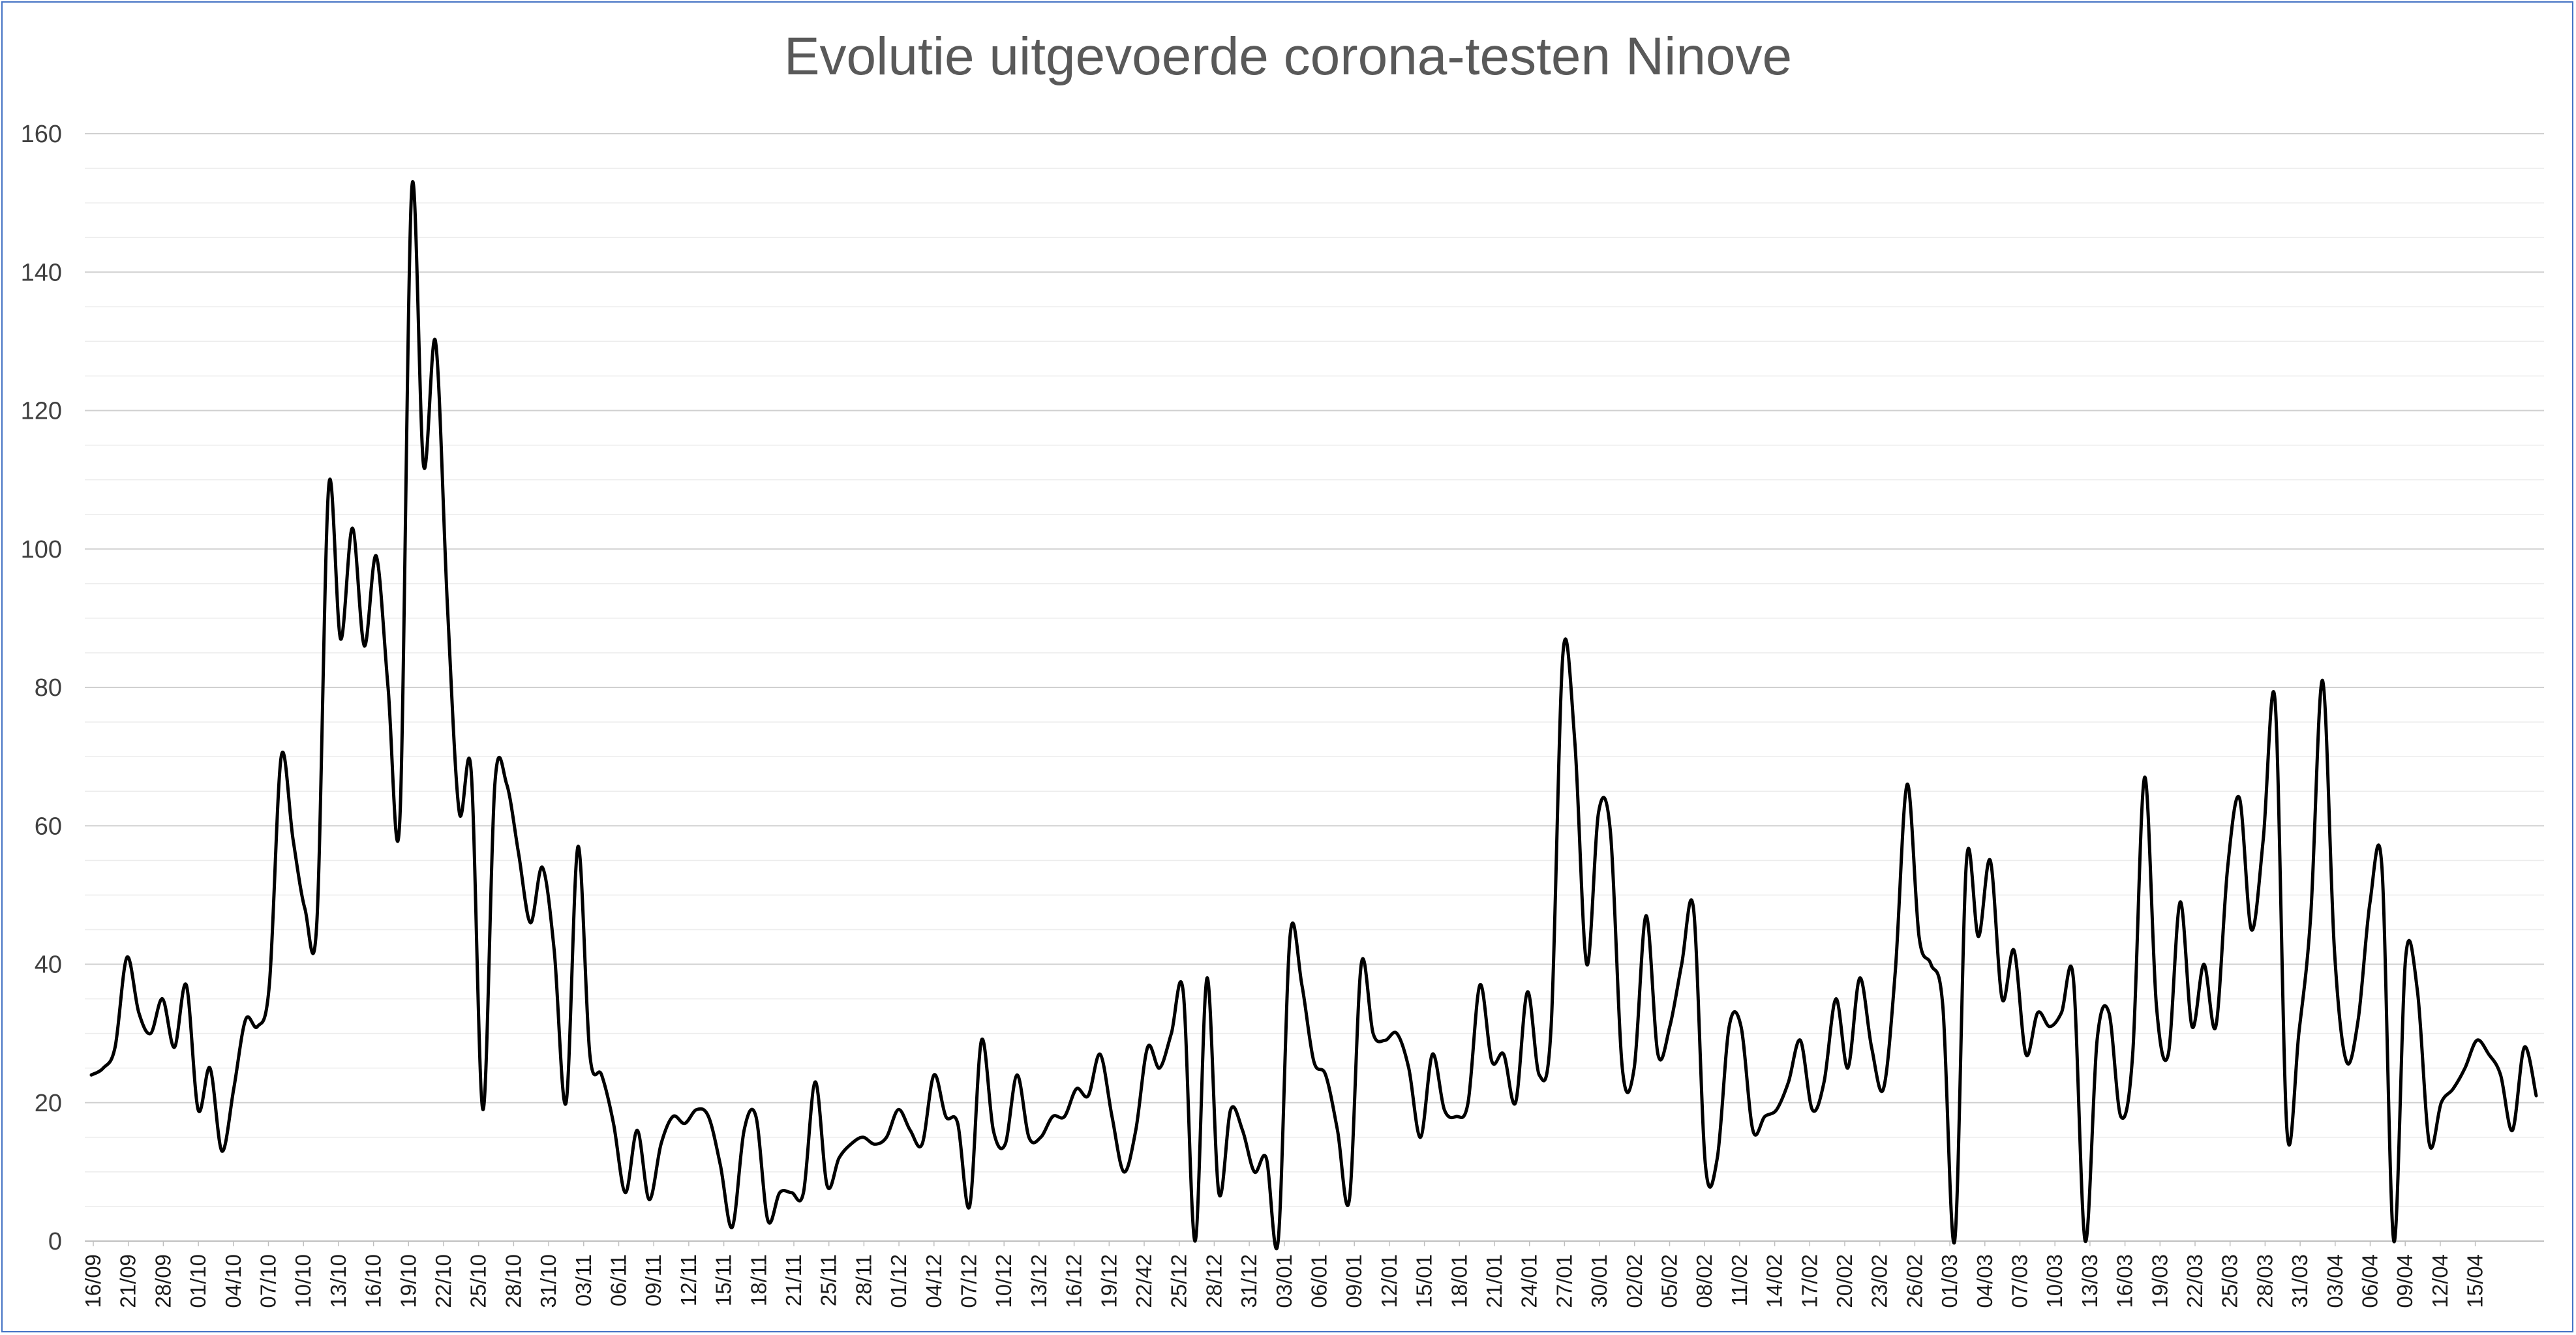 This screenshot has width=2576, height=1335. I want to click on x-tick-label: 21/09, so click(128, 1281).